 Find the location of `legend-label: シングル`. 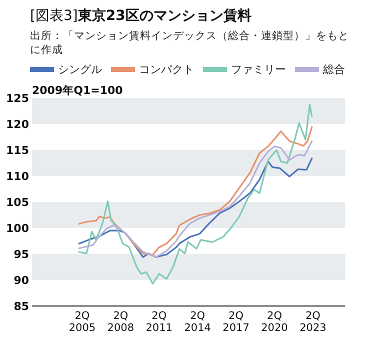

legend-label: シングル is located at coordinates (80, 69).